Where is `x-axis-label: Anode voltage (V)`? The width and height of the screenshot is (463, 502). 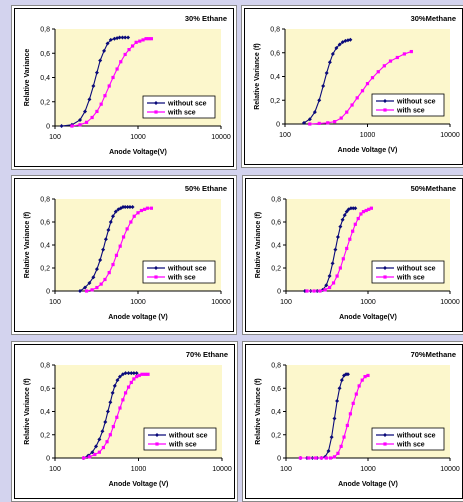 x-axis-label: Anode voltage (V) is located at coordinates (138, 317).